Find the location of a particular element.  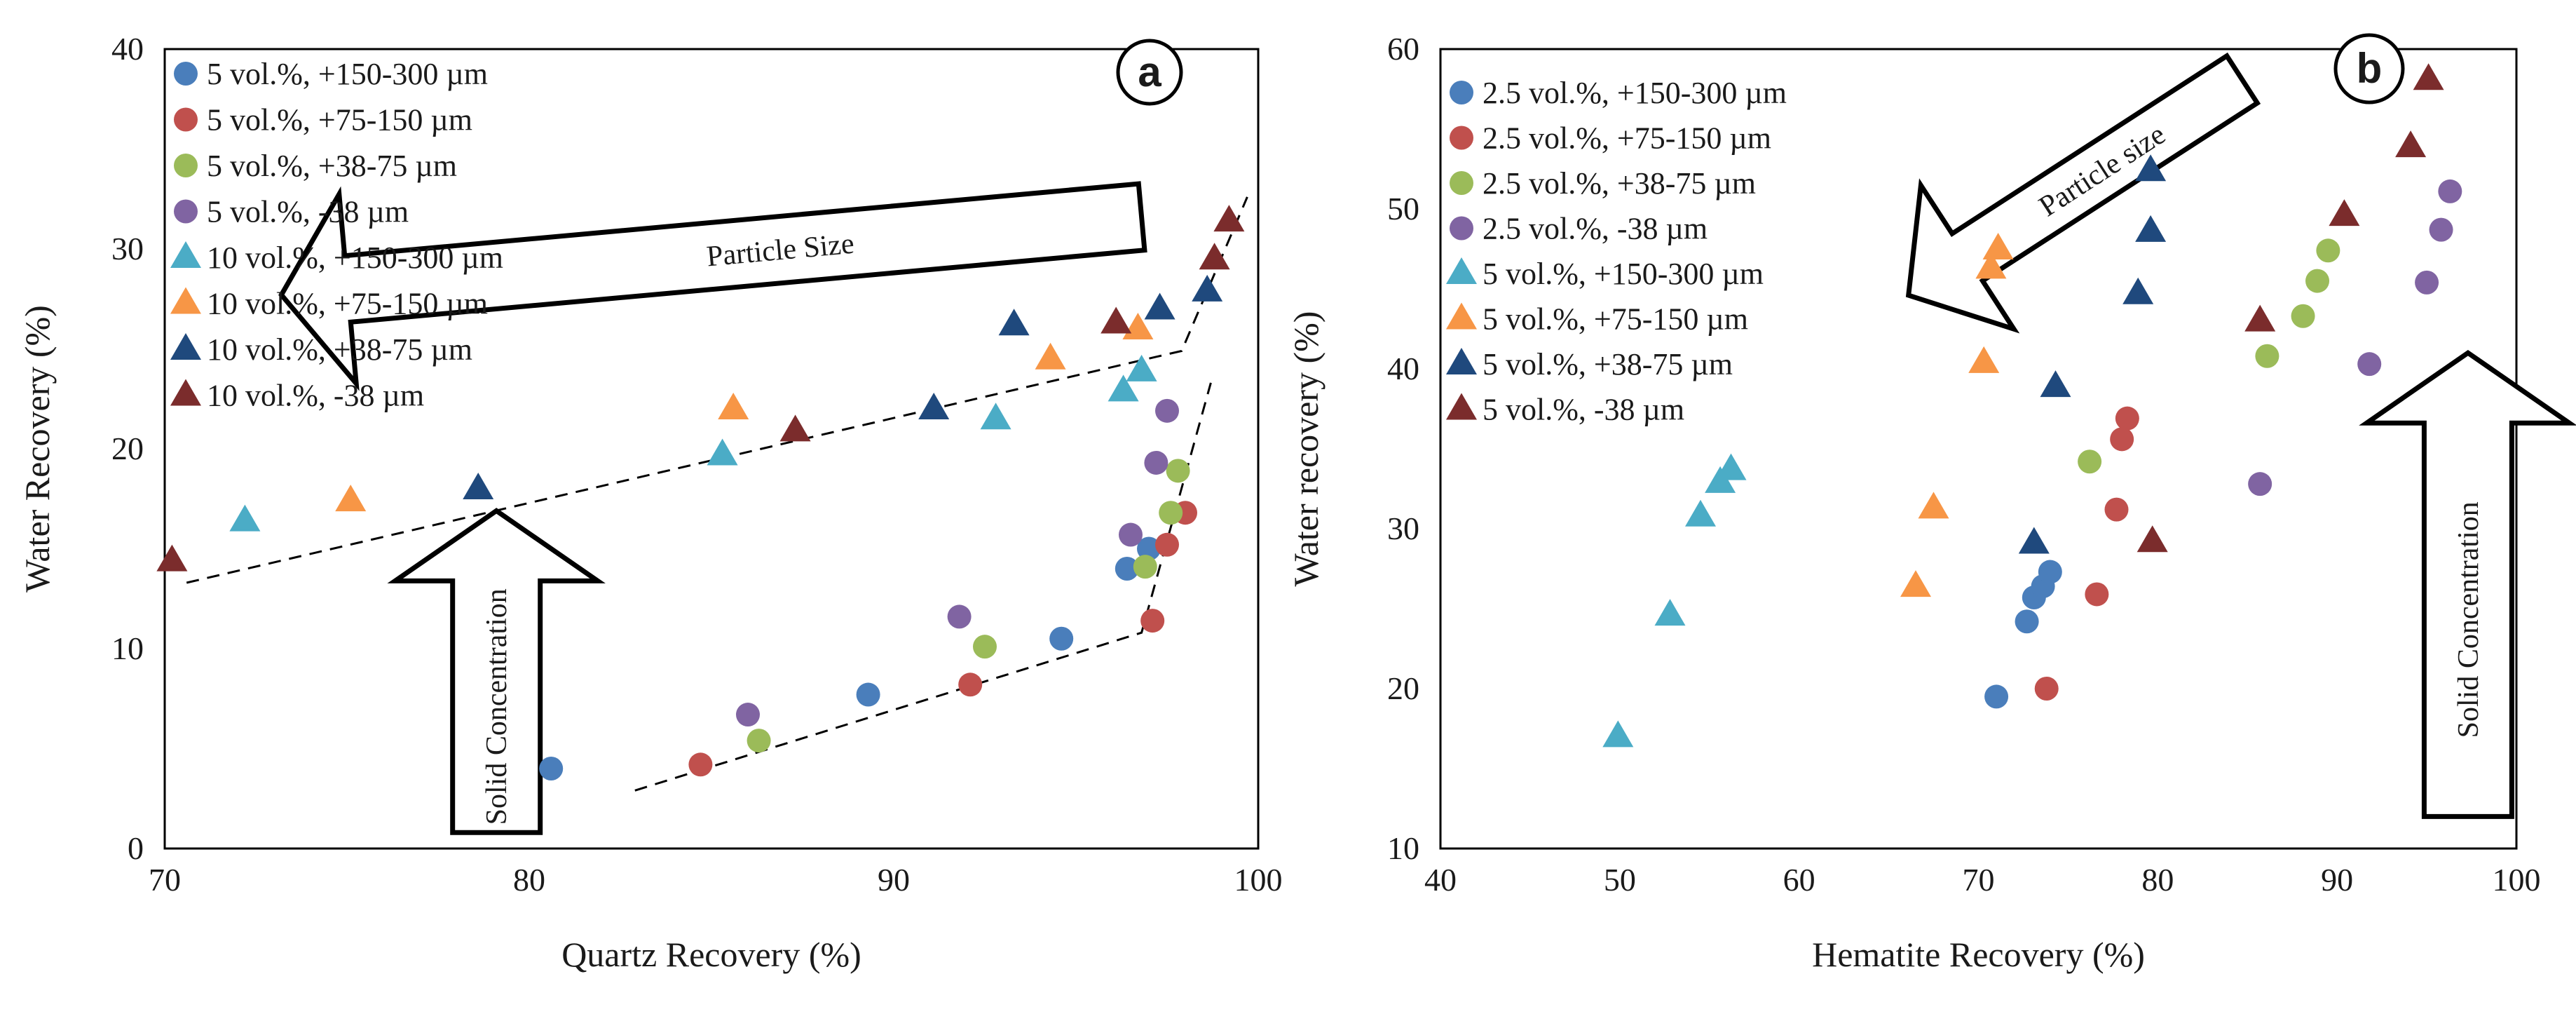

legend-entry: 10 vol.%, -38 µm is located at coordinates (315, 396).